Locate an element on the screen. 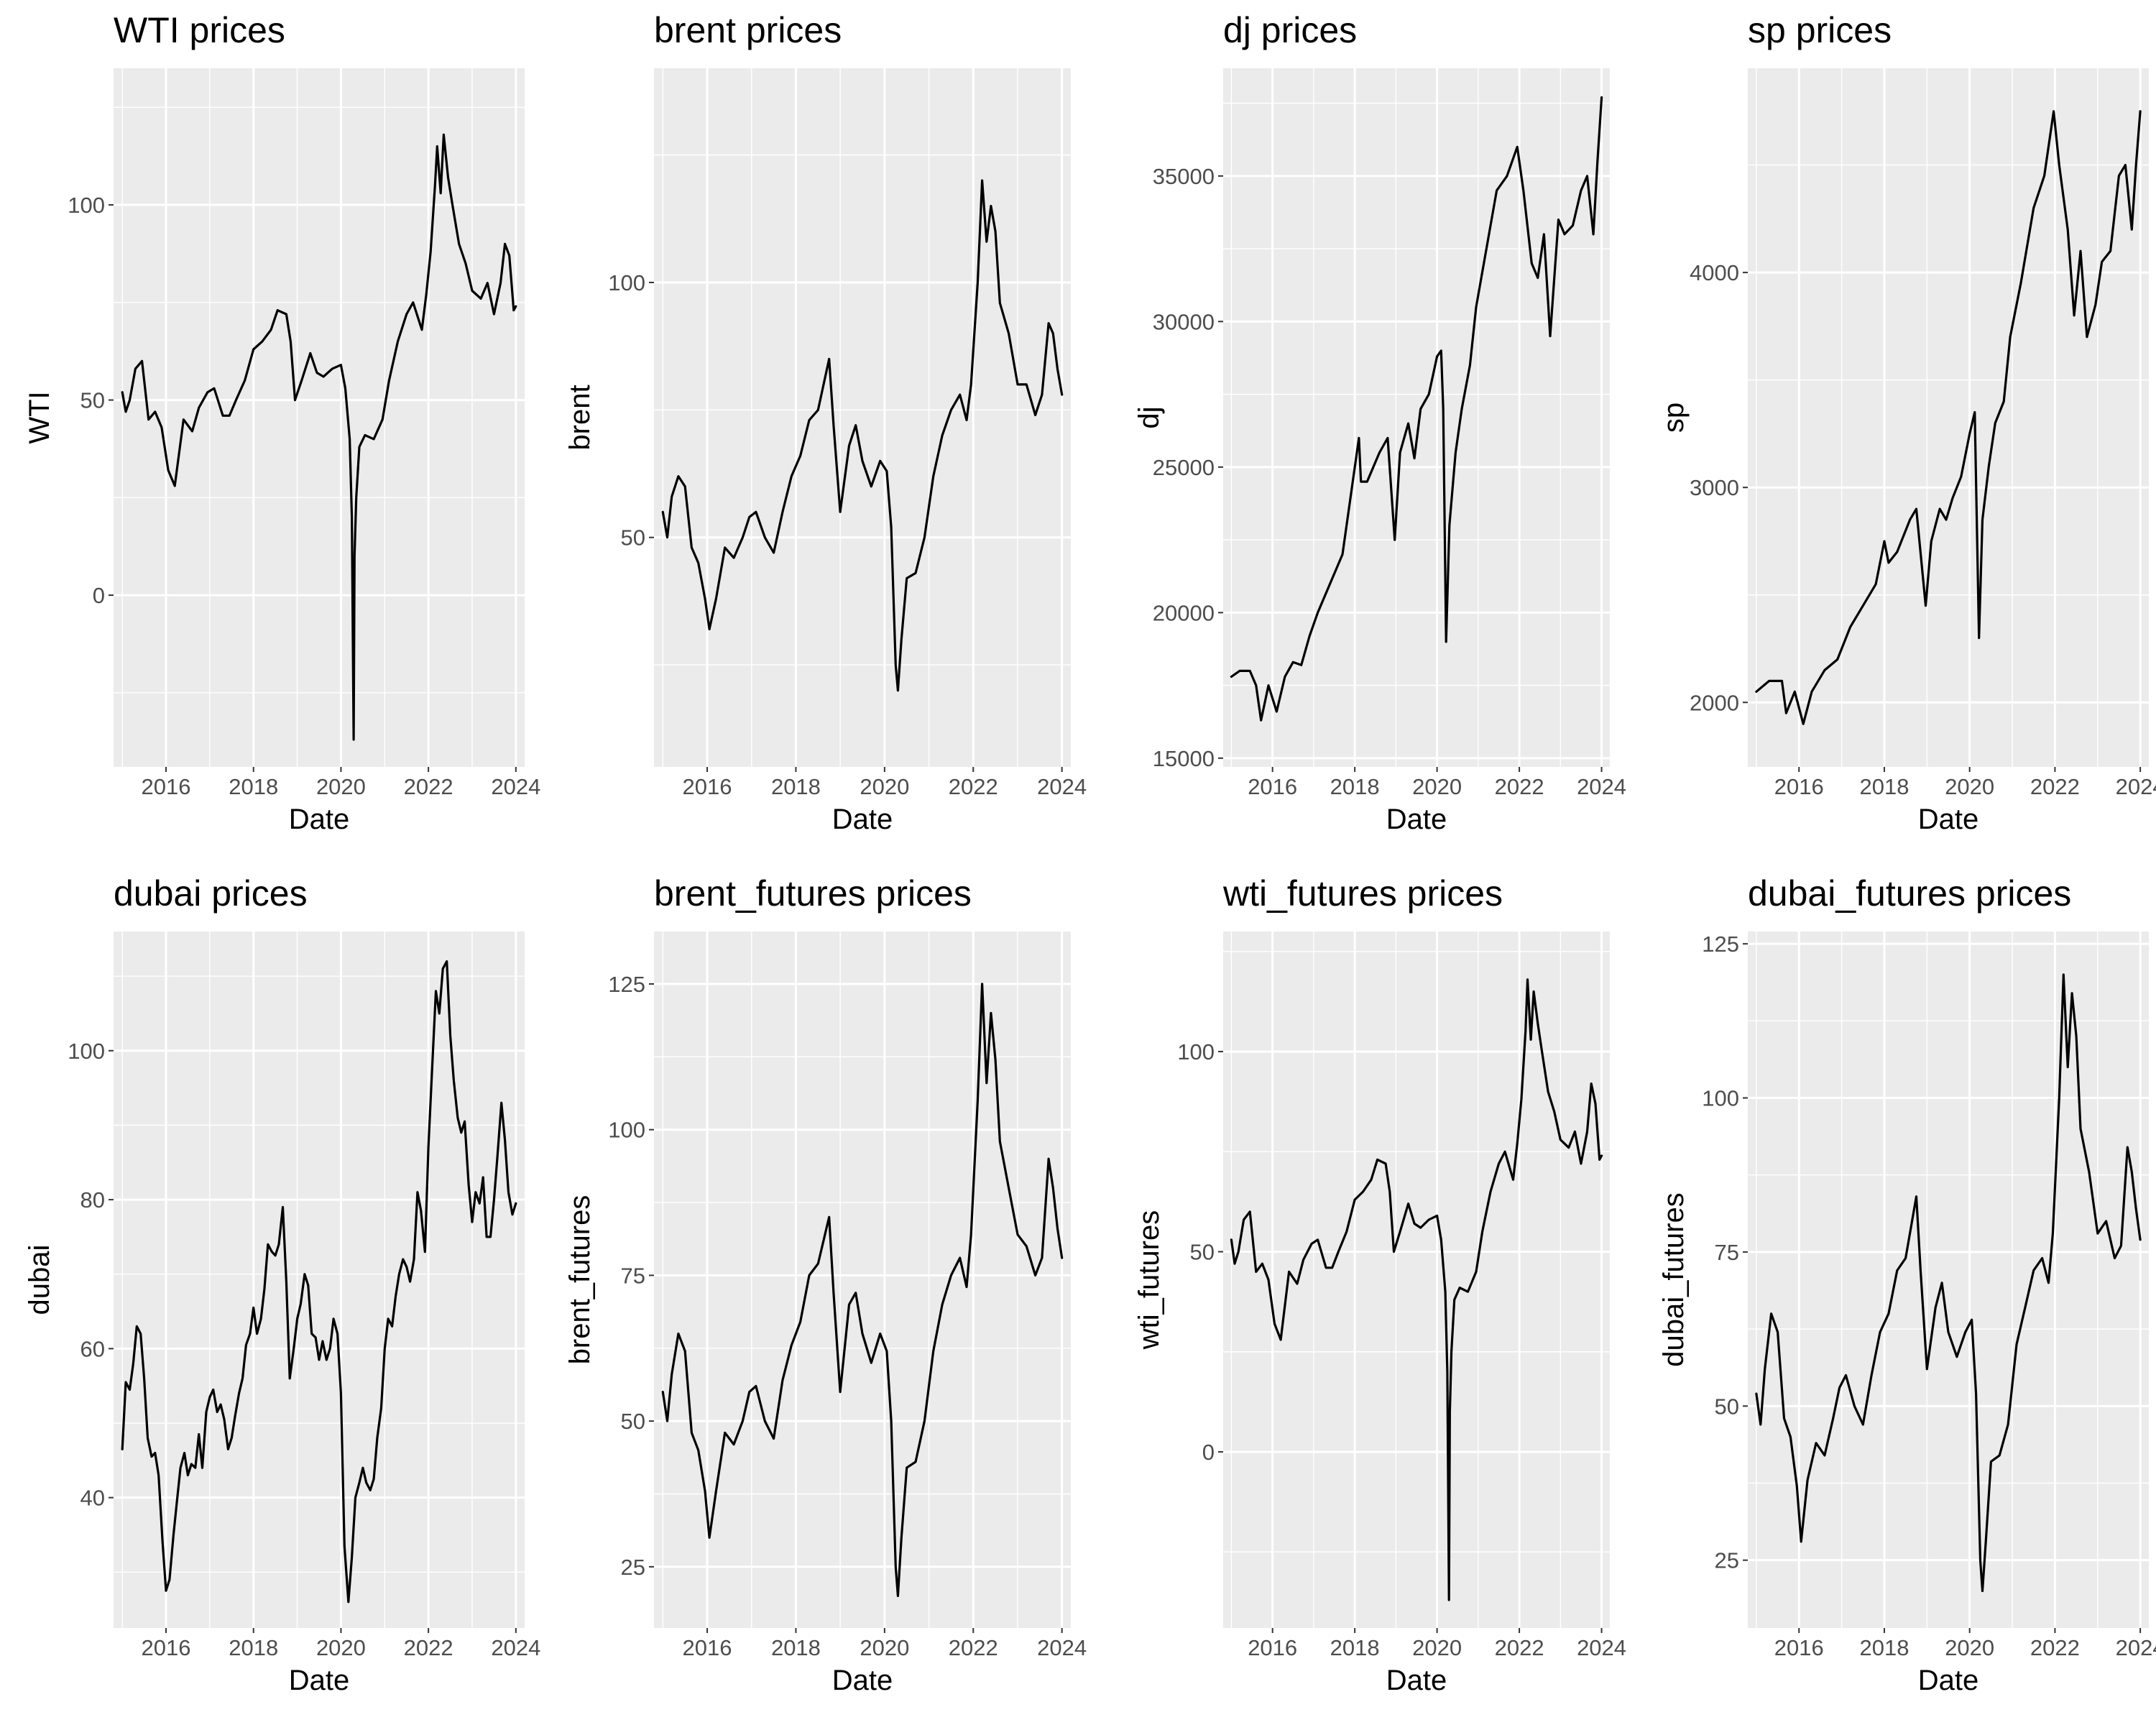 The height and width of the screenshot is (1725, 2156). y-tick-label: 35000 is located at coordinates (1184, 176).